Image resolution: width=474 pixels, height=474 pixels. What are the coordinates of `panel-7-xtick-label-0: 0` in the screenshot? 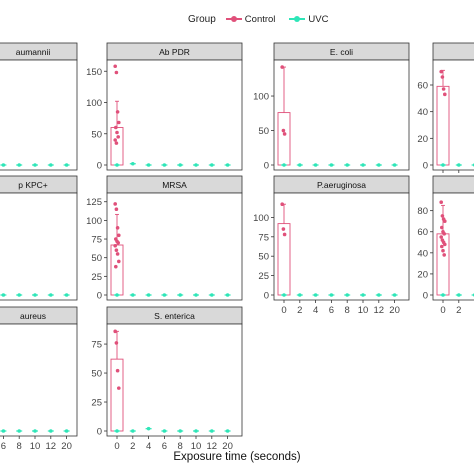 It's located at (442, 310).